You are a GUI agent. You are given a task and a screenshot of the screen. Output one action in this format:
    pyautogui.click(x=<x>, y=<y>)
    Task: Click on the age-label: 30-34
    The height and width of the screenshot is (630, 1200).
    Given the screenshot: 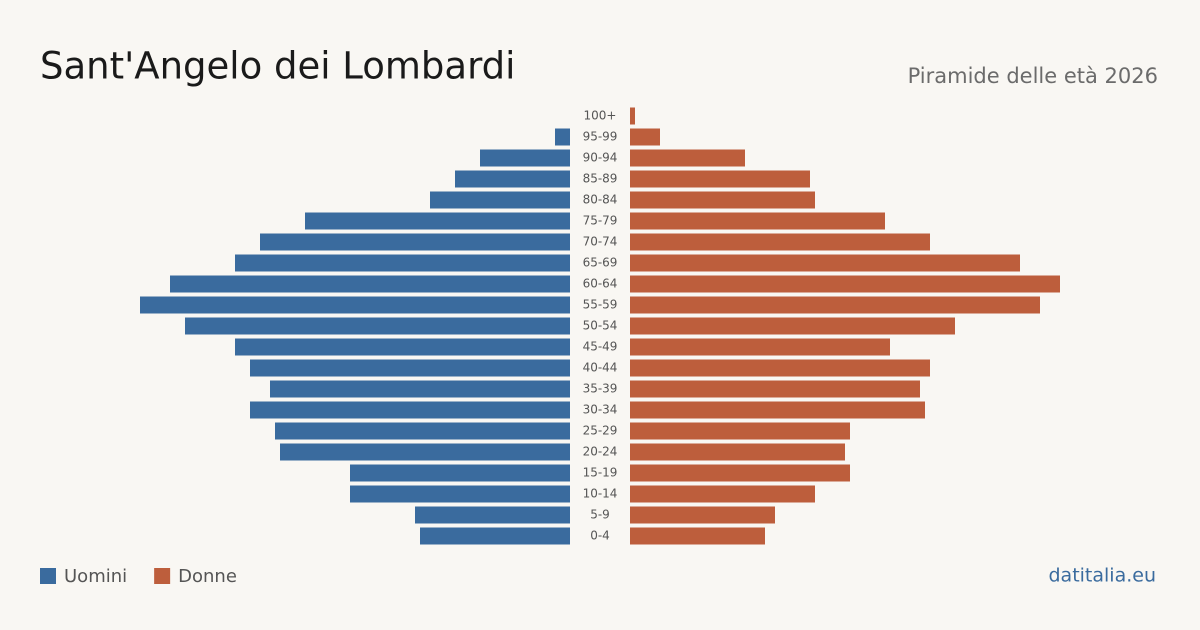 What is the action you would take?
    pyautogui.click(x=600, y=410)
    